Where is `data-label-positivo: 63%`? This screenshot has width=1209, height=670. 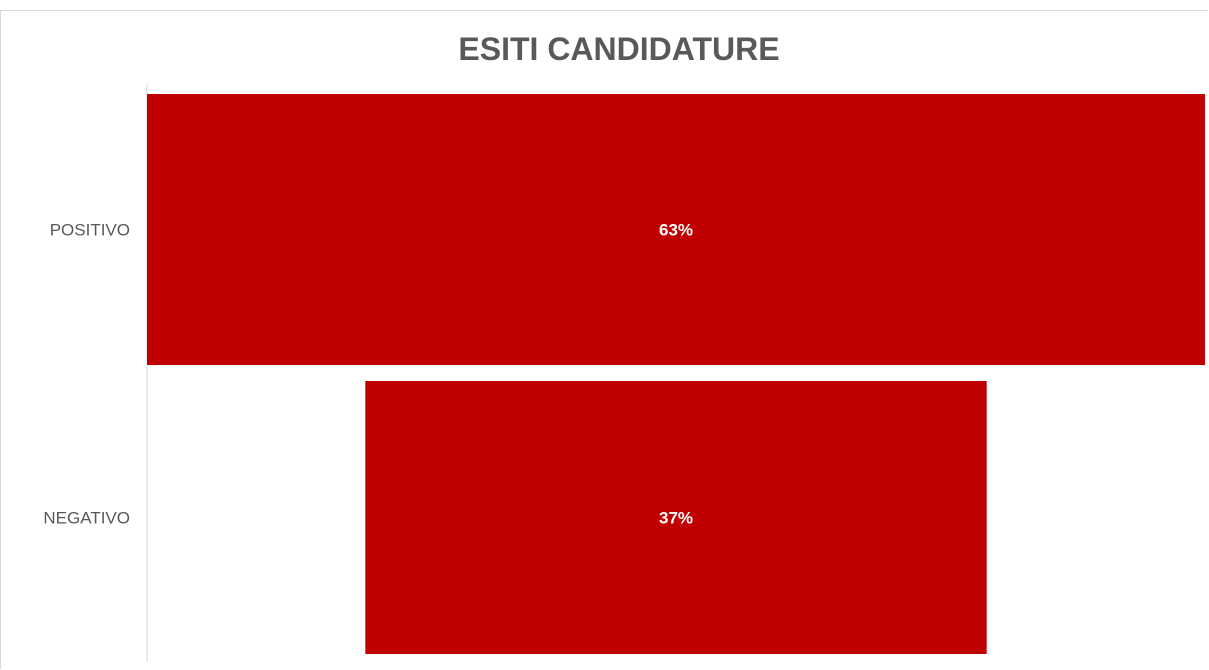 data-label-positivo: 63% is located at coordinates (676, 230).